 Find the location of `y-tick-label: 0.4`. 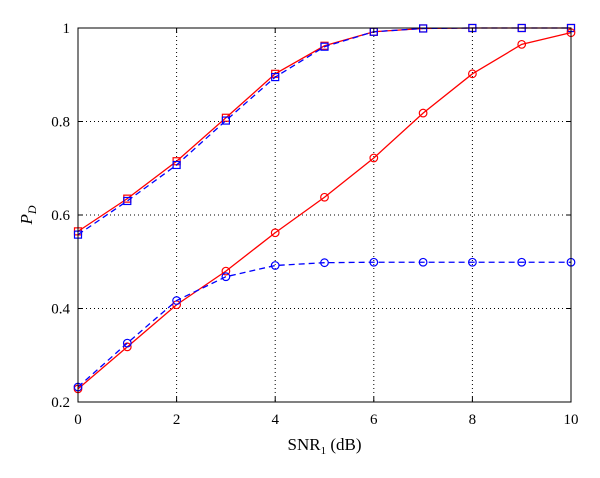

y-tick-label: 0.4 is located at coordinates (60, 310).